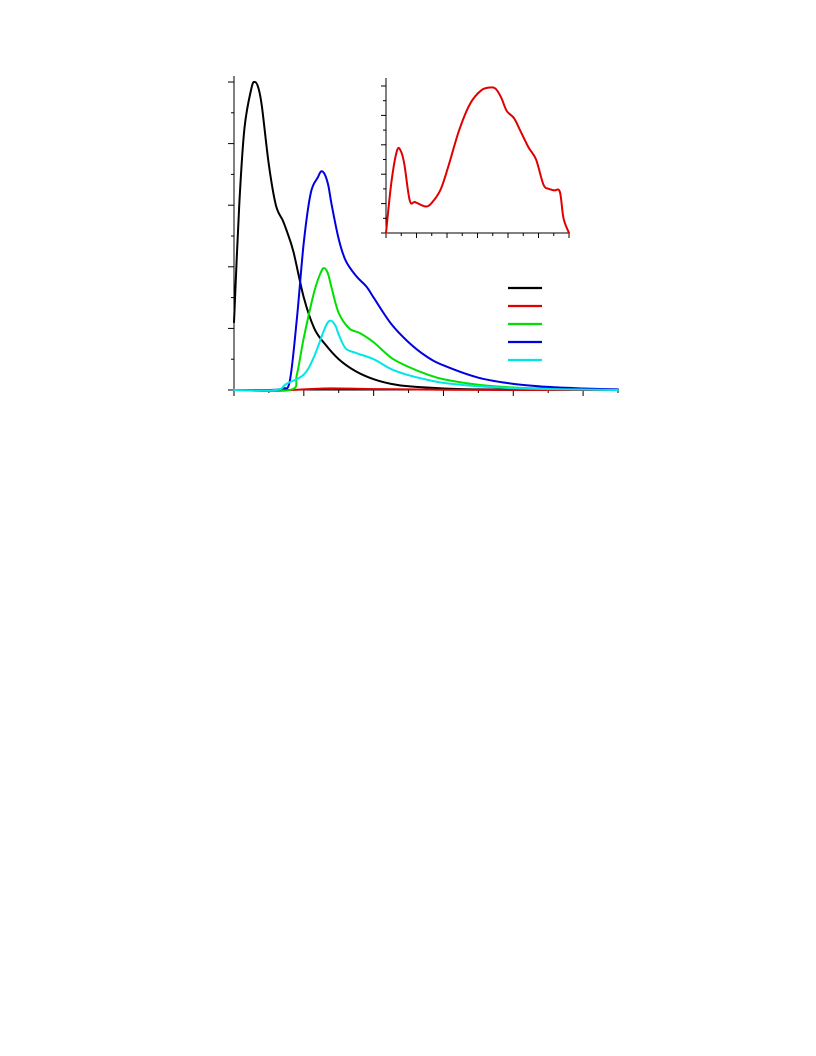 This screenshot has width=816, height=1056. What do you see at coordinates (525, 324) in the screenshot?
I see `legend` at bounding box center [525, 324].